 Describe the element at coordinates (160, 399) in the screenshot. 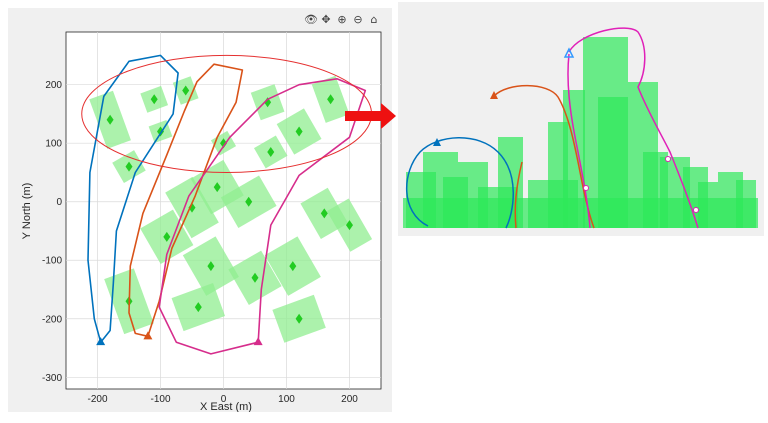

I see `x-tick-label: -100` at that location.